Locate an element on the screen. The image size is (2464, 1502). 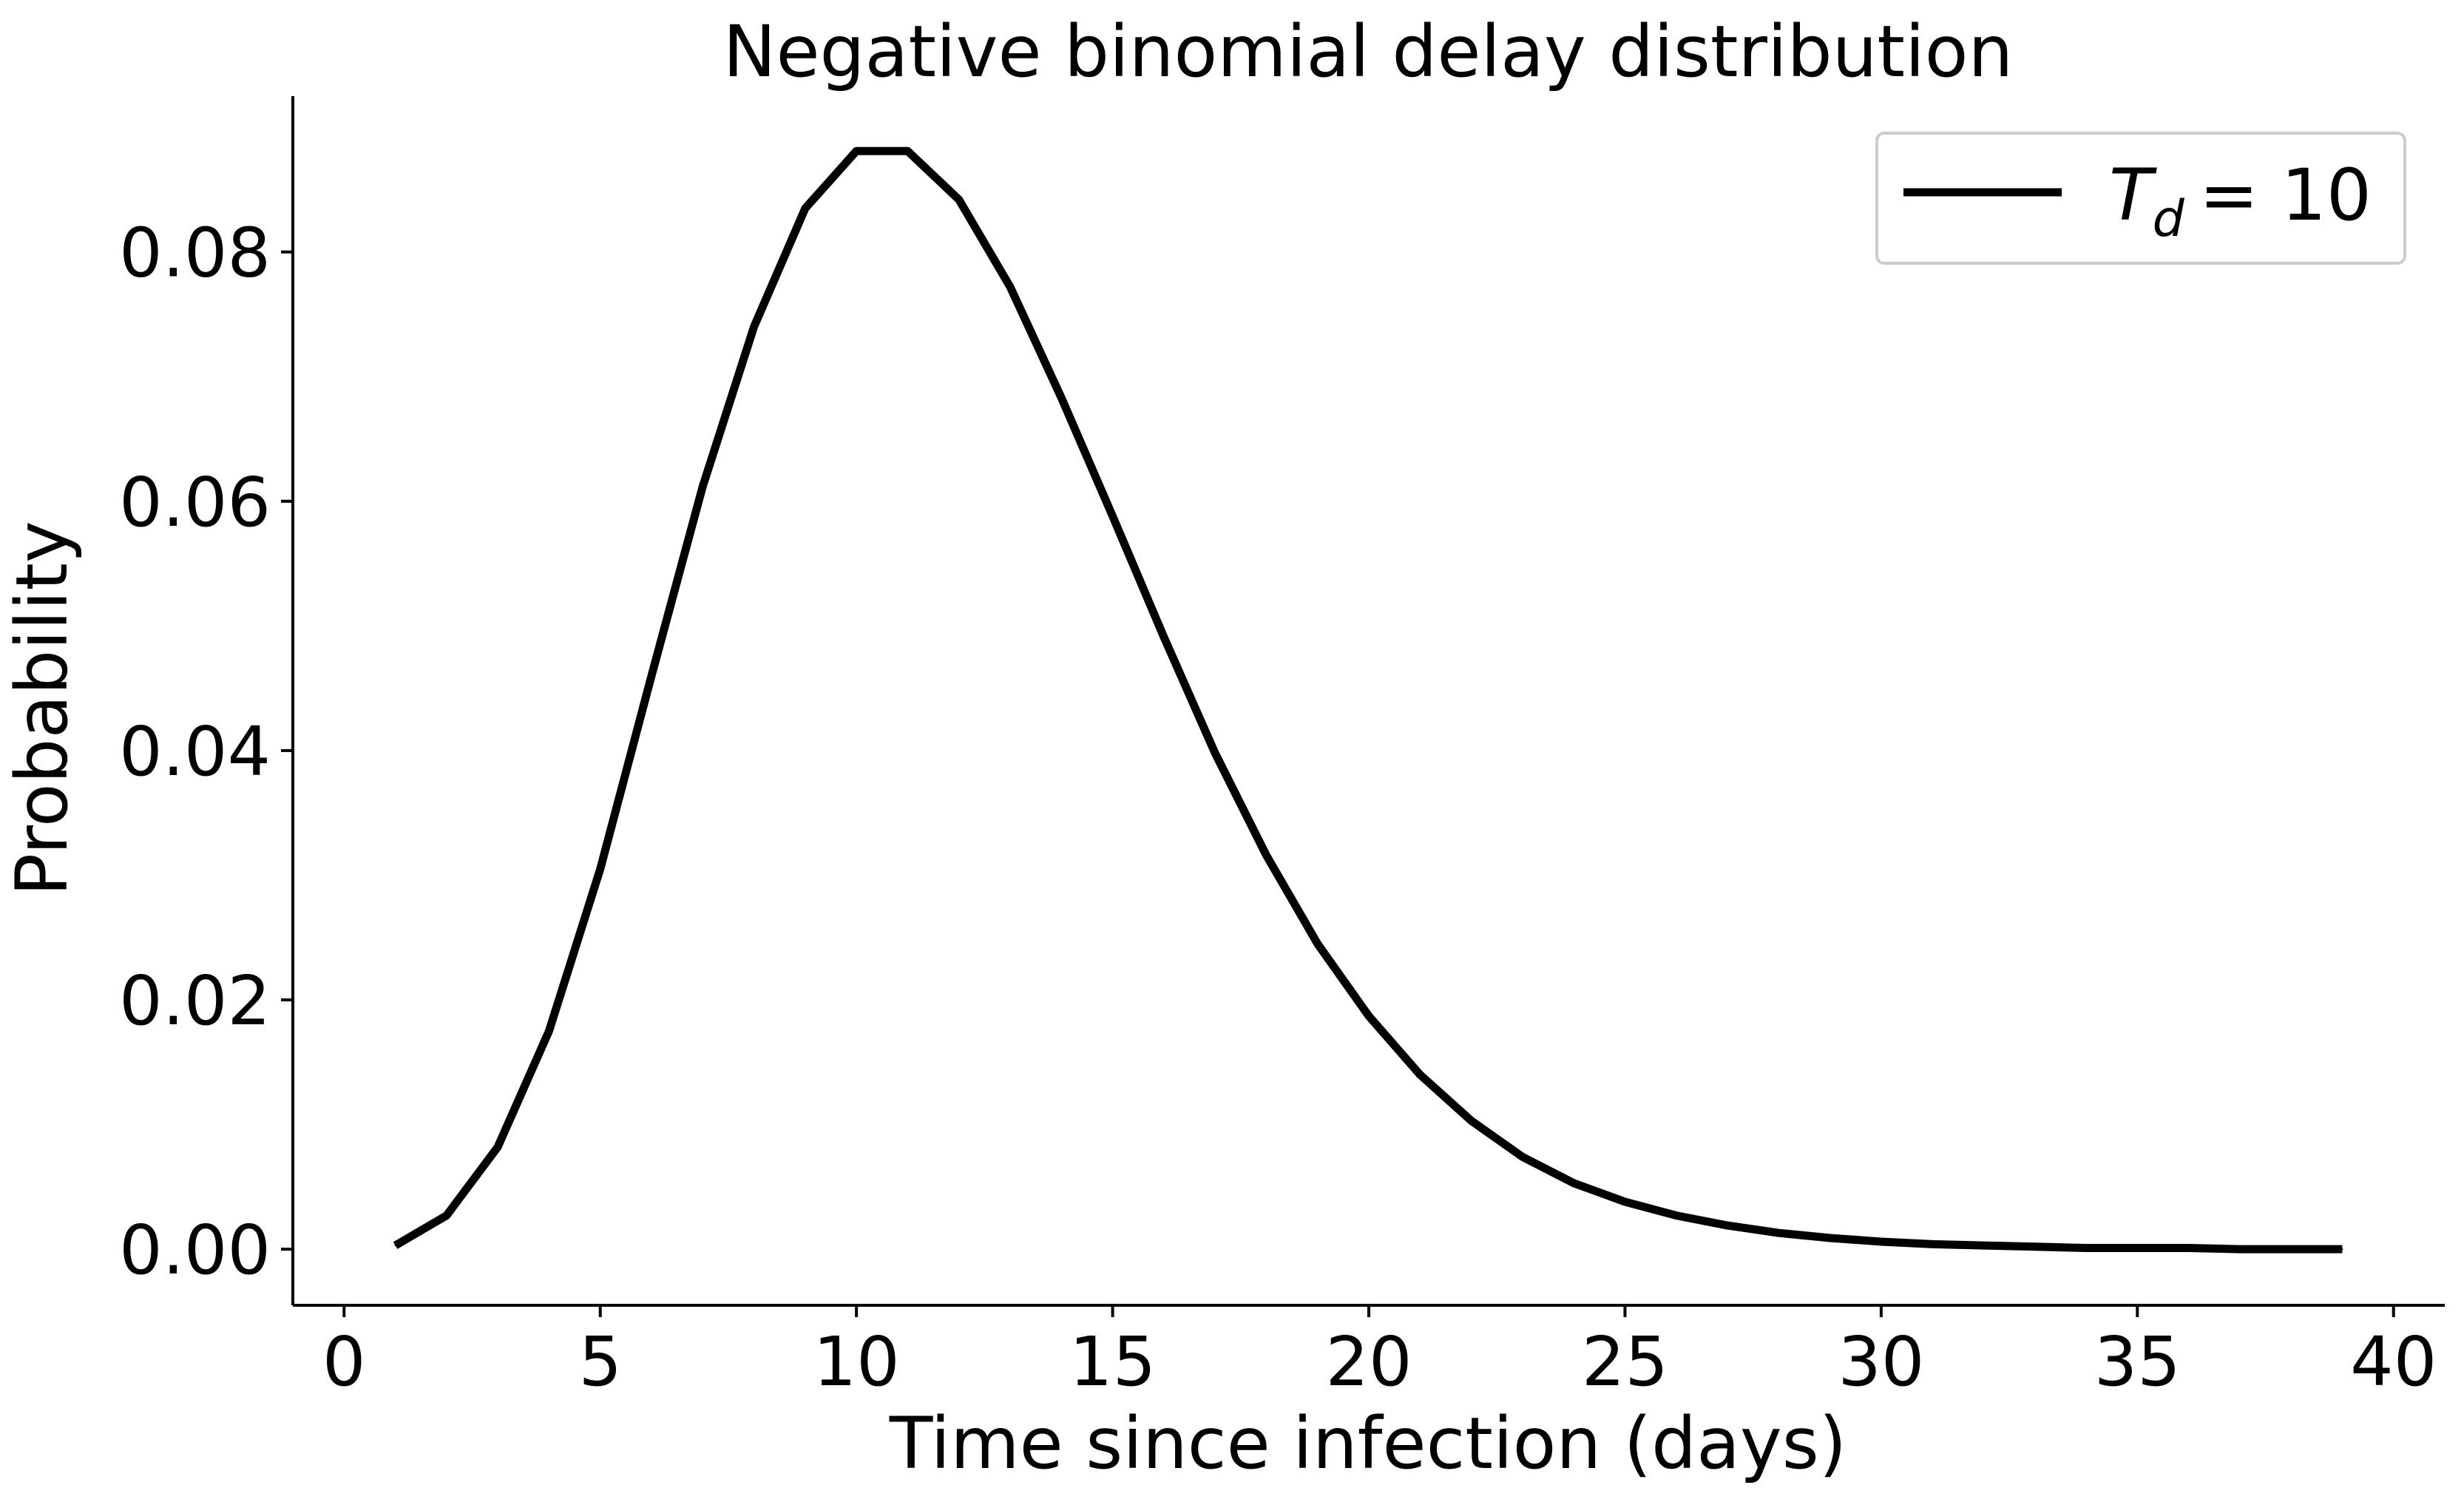
y-tick-label: 0.02 is located at coordinates (195, 1001).